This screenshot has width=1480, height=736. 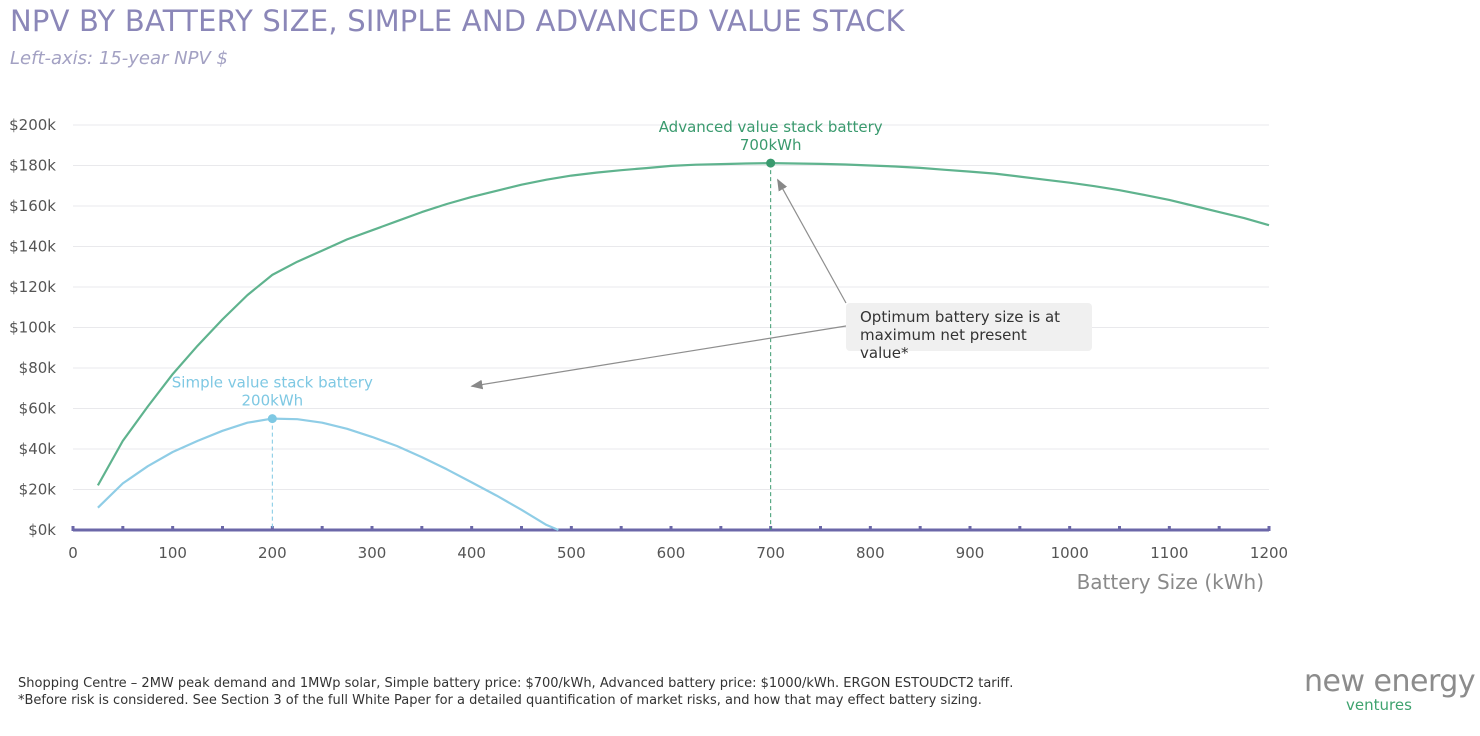 I want to click on x-tick-label: 1200, so click(x=1269, y=553).